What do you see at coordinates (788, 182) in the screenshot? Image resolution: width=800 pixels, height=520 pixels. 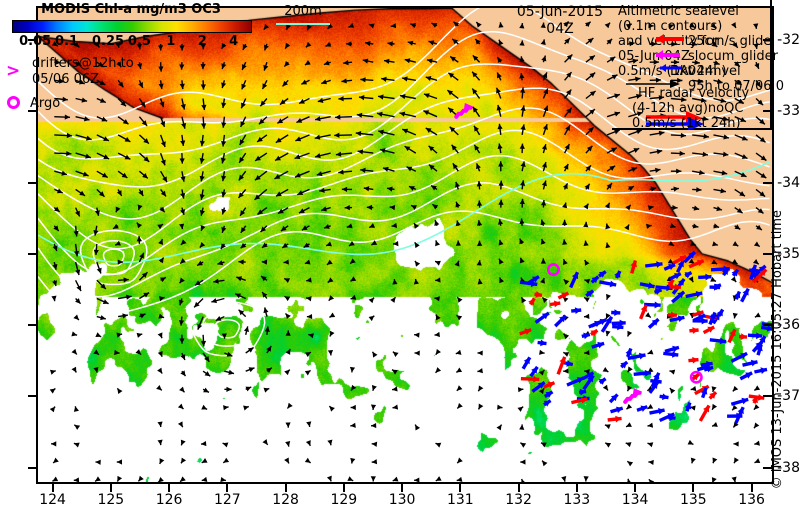 I see `y-tick-label: -34` at bounding box center [788, 182].